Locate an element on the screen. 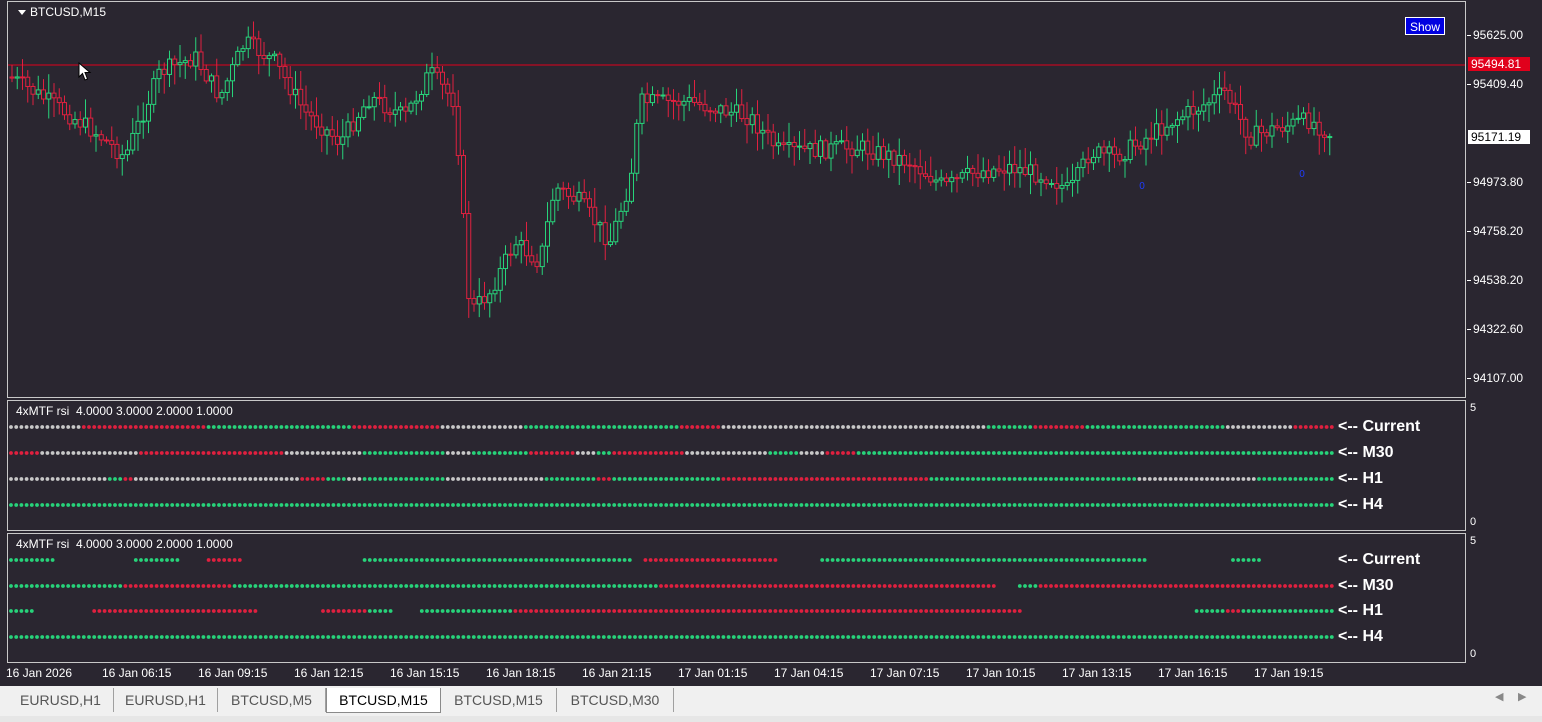 The width and height of the screenshot is (1542, 722). tab-scroll-right-icon: ▶ is located at coordinates (1522, 697).